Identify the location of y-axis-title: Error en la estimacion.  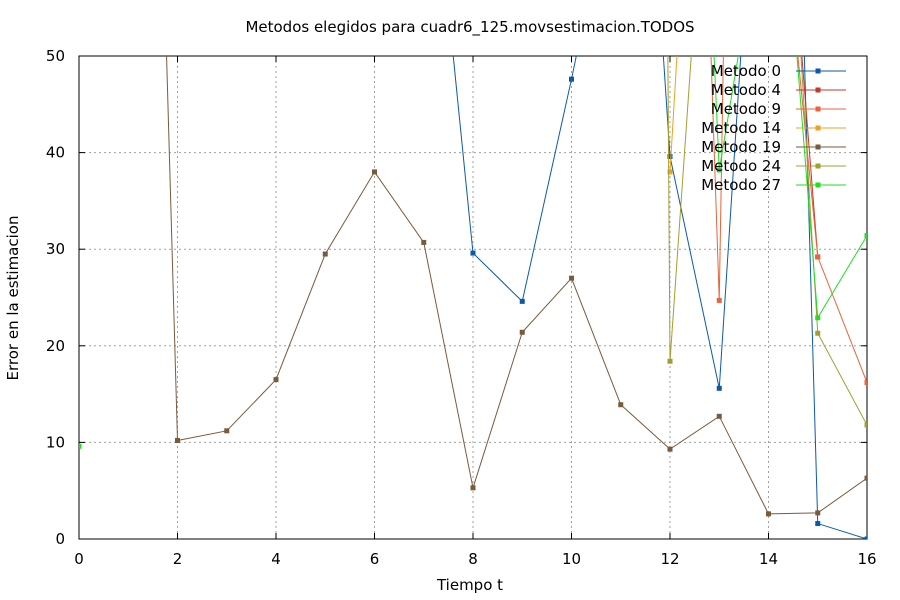
(13, 298).